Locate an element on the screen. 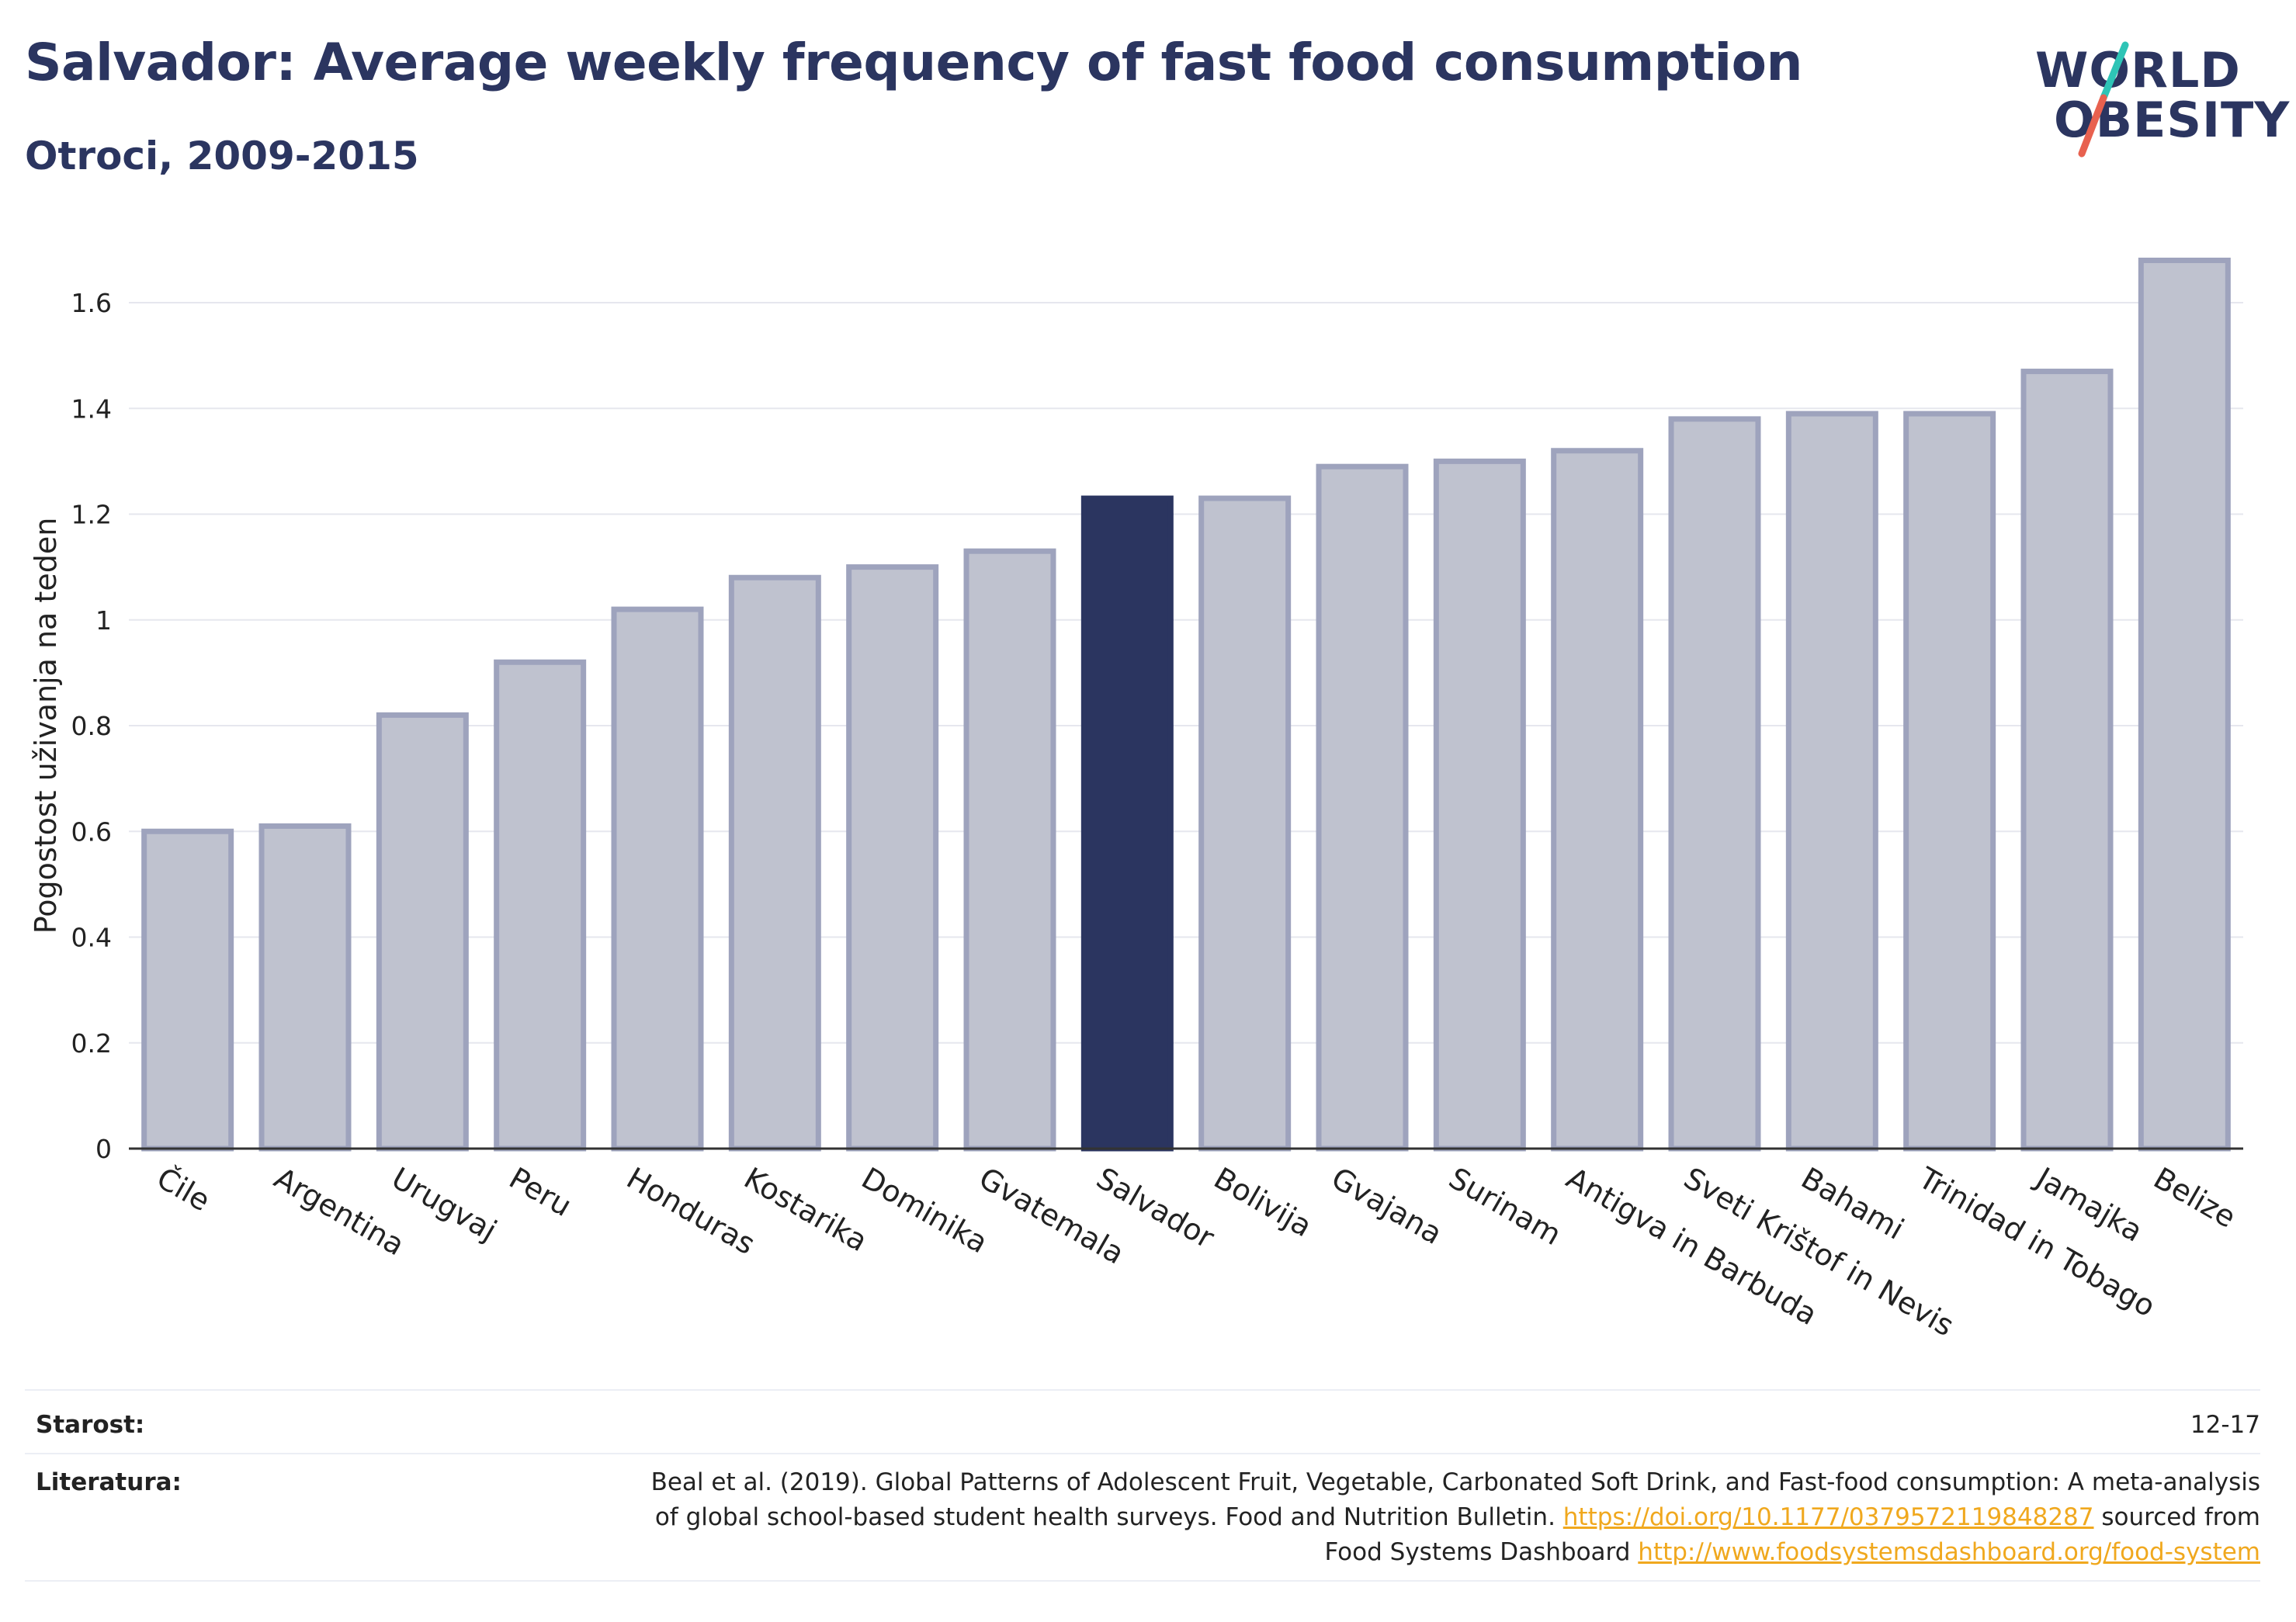 Image resolution: width=2296 pixels, height=1622 pixels. y-tick-label: 1.6 is located at coordinates (91, 303).